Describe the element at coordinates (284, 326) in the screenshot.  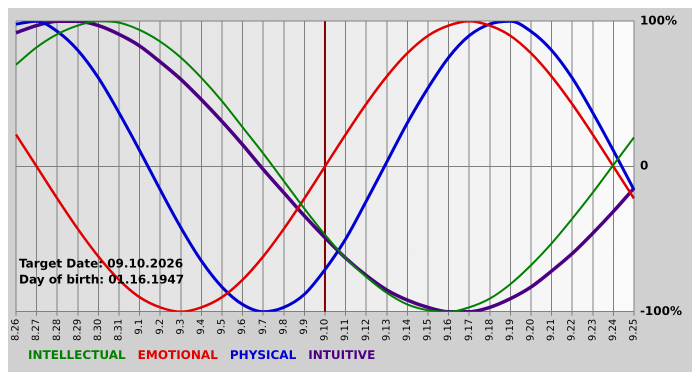
I see `x-tick-label: 9.8` at that location.